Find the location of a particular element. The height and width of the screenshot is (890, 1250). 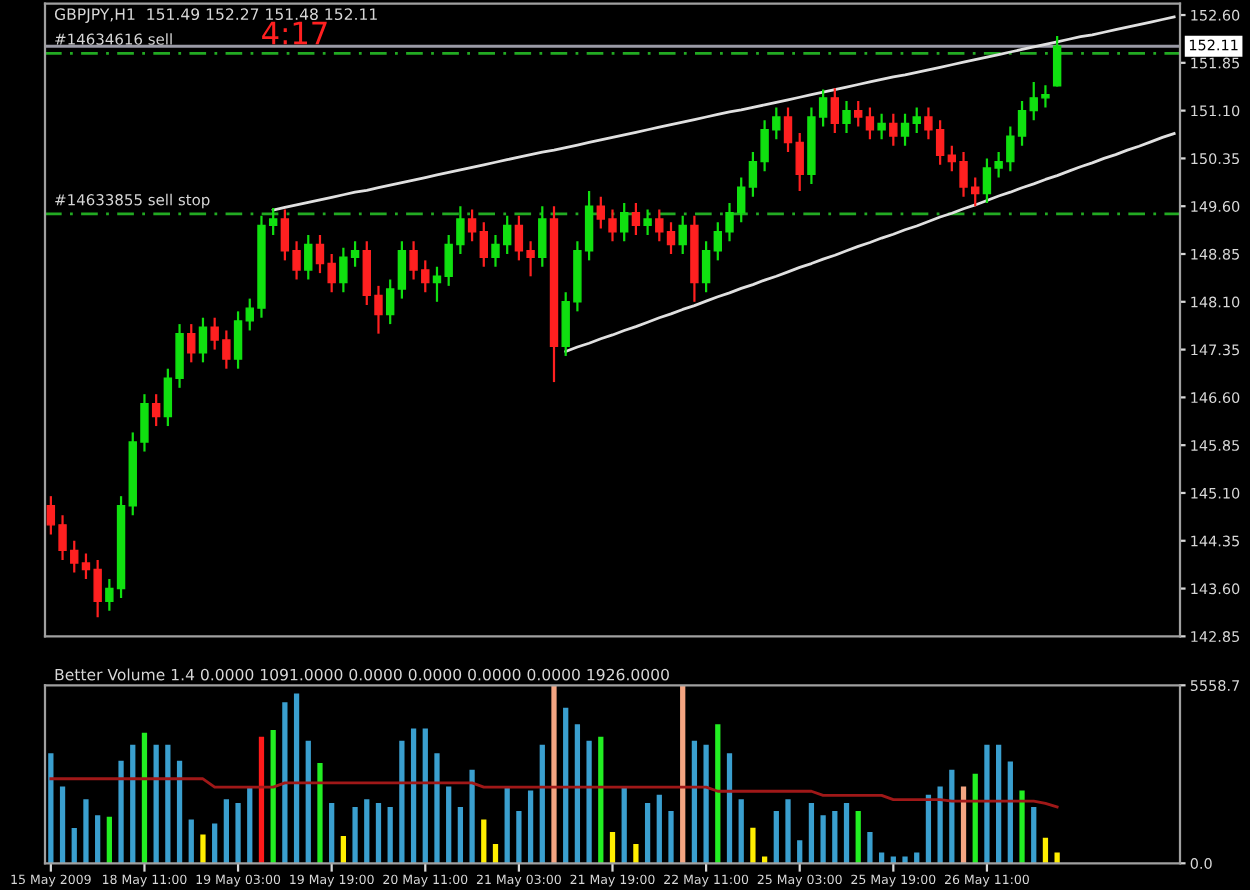

annotation: 4:17 is located at coordinates (294, 33).